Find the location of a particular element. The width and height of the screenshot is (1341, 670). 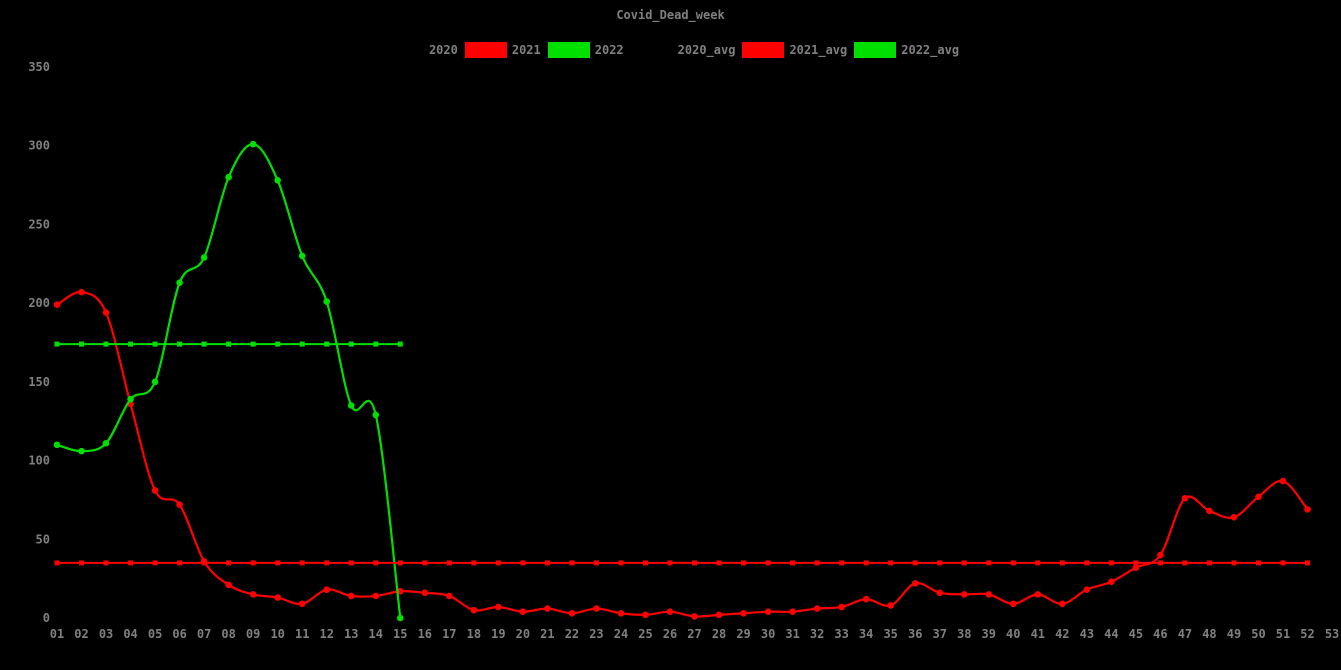

x-tick-label: 46 is located at coordinates (1160, 634).